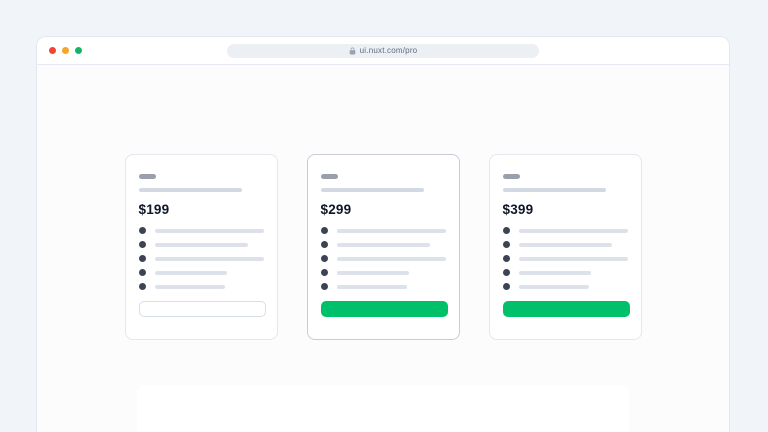  I want to click on next-section-placeholder, so click(383, 408).